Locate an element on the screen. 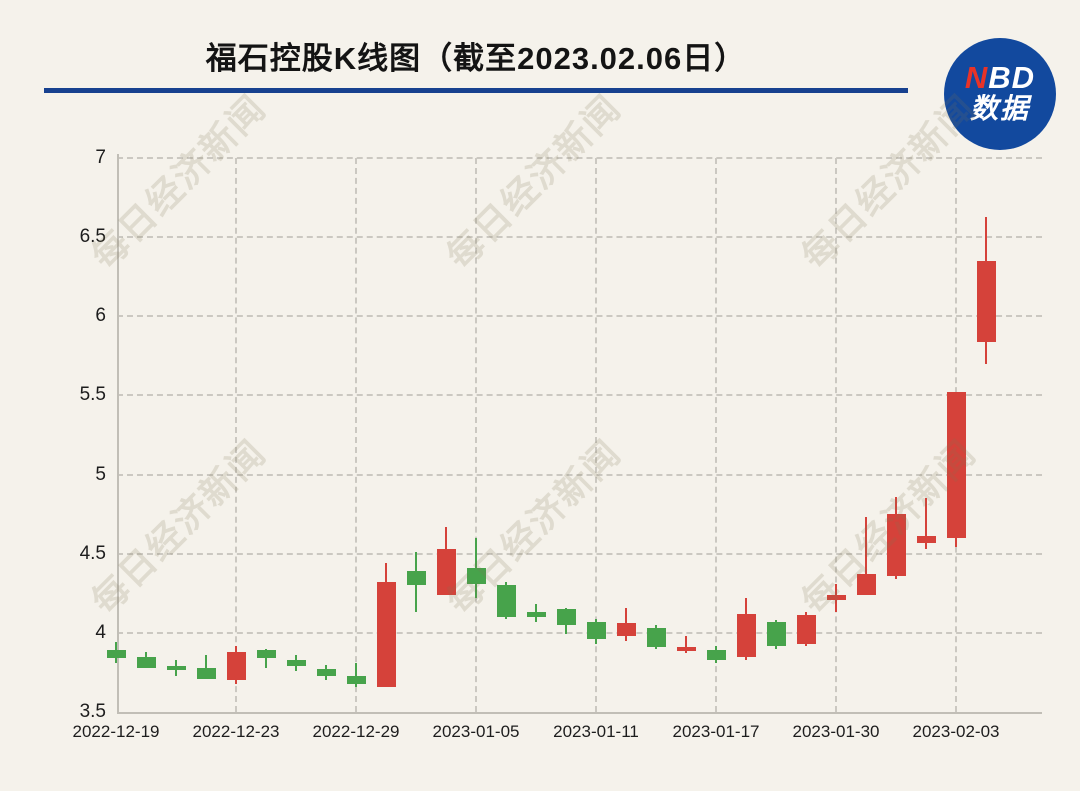 This screenshot has height=791, width=1080. x-axis-label: 2023-01-30 is located at coordinates (836, 731).